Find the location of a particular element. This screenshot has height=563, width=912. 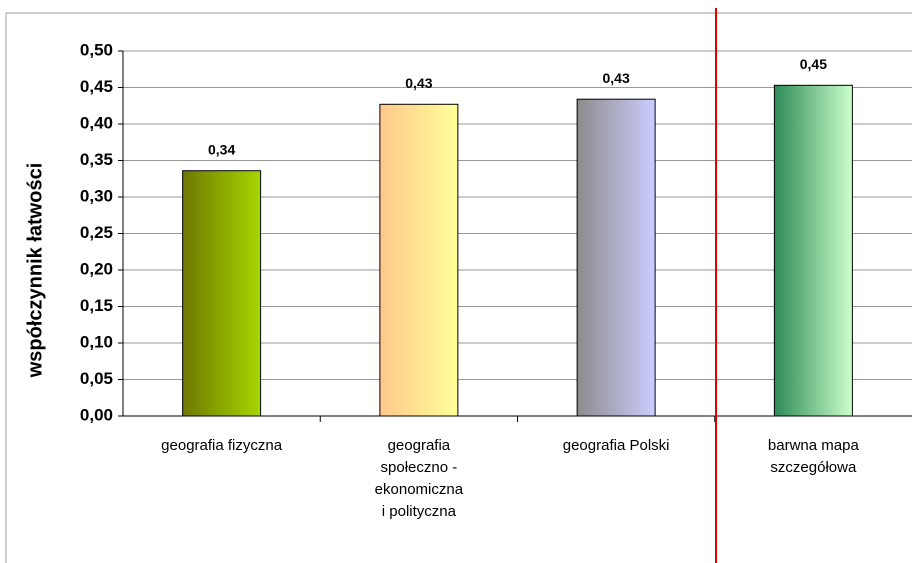

y-tick-label: 0,45 is located at coordinates (96, 86).